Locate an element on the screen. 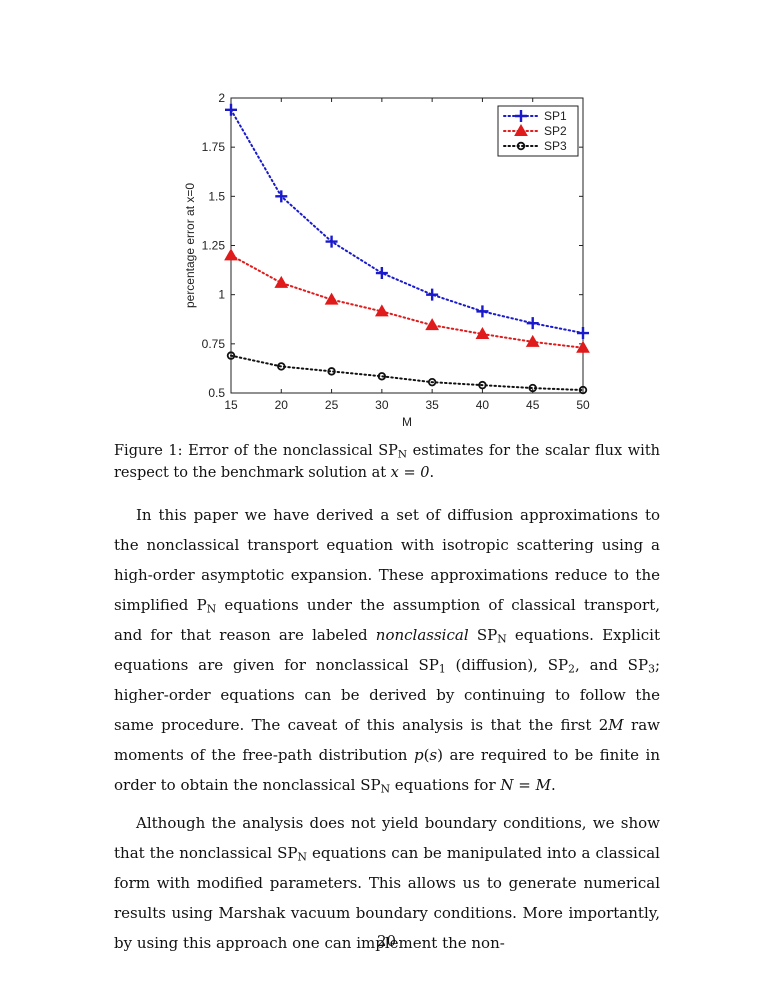  legend-label: SP1 is located at coordinates (555, 116).